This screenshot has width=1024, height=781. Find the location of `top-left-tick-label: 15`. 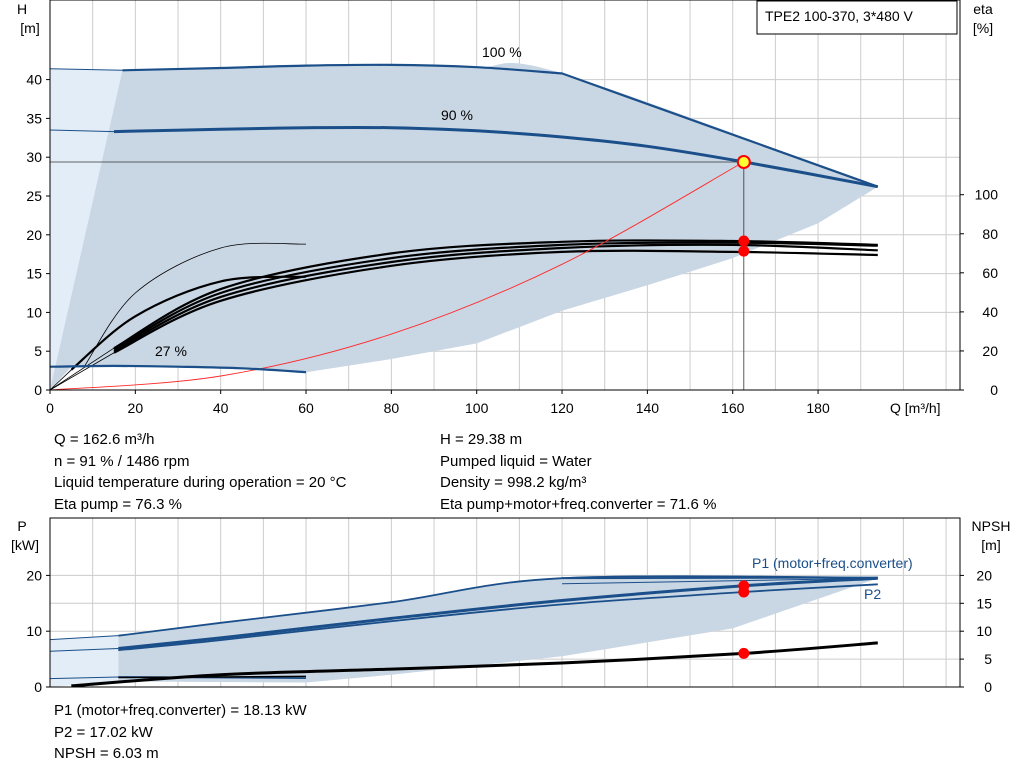

top-left-tick-label: 15 is located at coordinates (34, 274).